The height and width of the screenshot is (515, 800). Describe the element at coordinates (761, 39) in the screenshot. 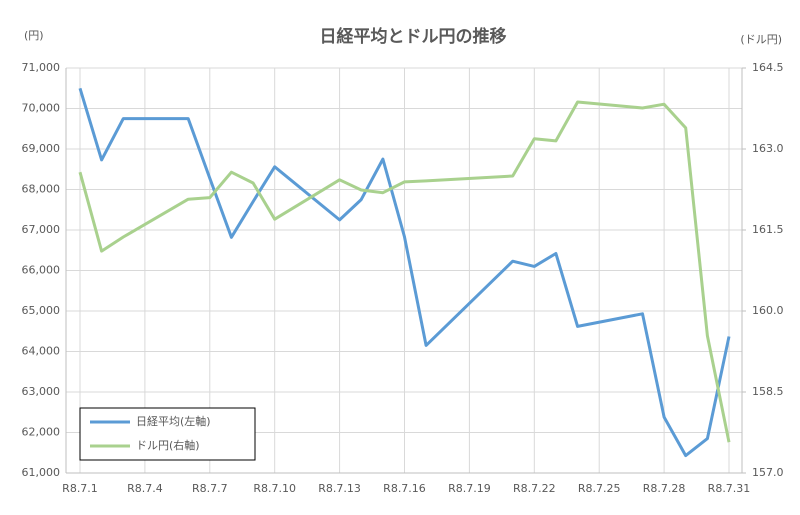

I see `y2-axis-label: (ドル円)` at that location.